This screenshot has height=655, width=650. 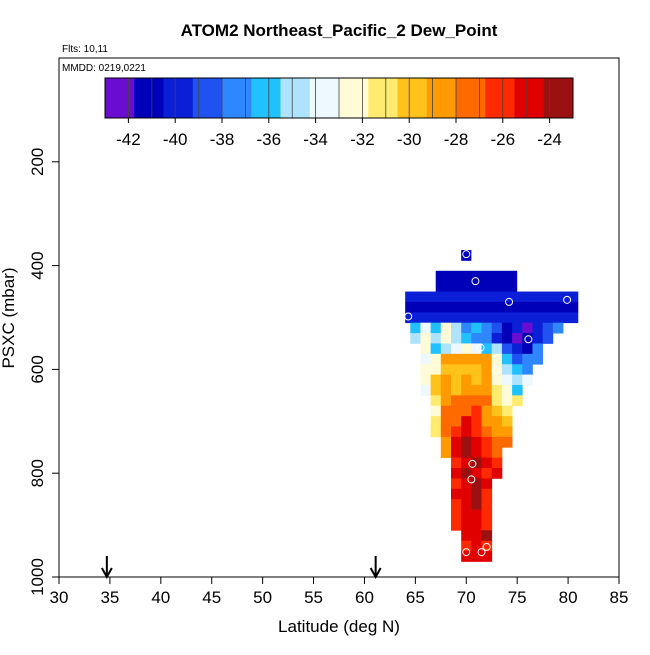 I want to click on y-tick-label: 600, so click(x=37, y=369).